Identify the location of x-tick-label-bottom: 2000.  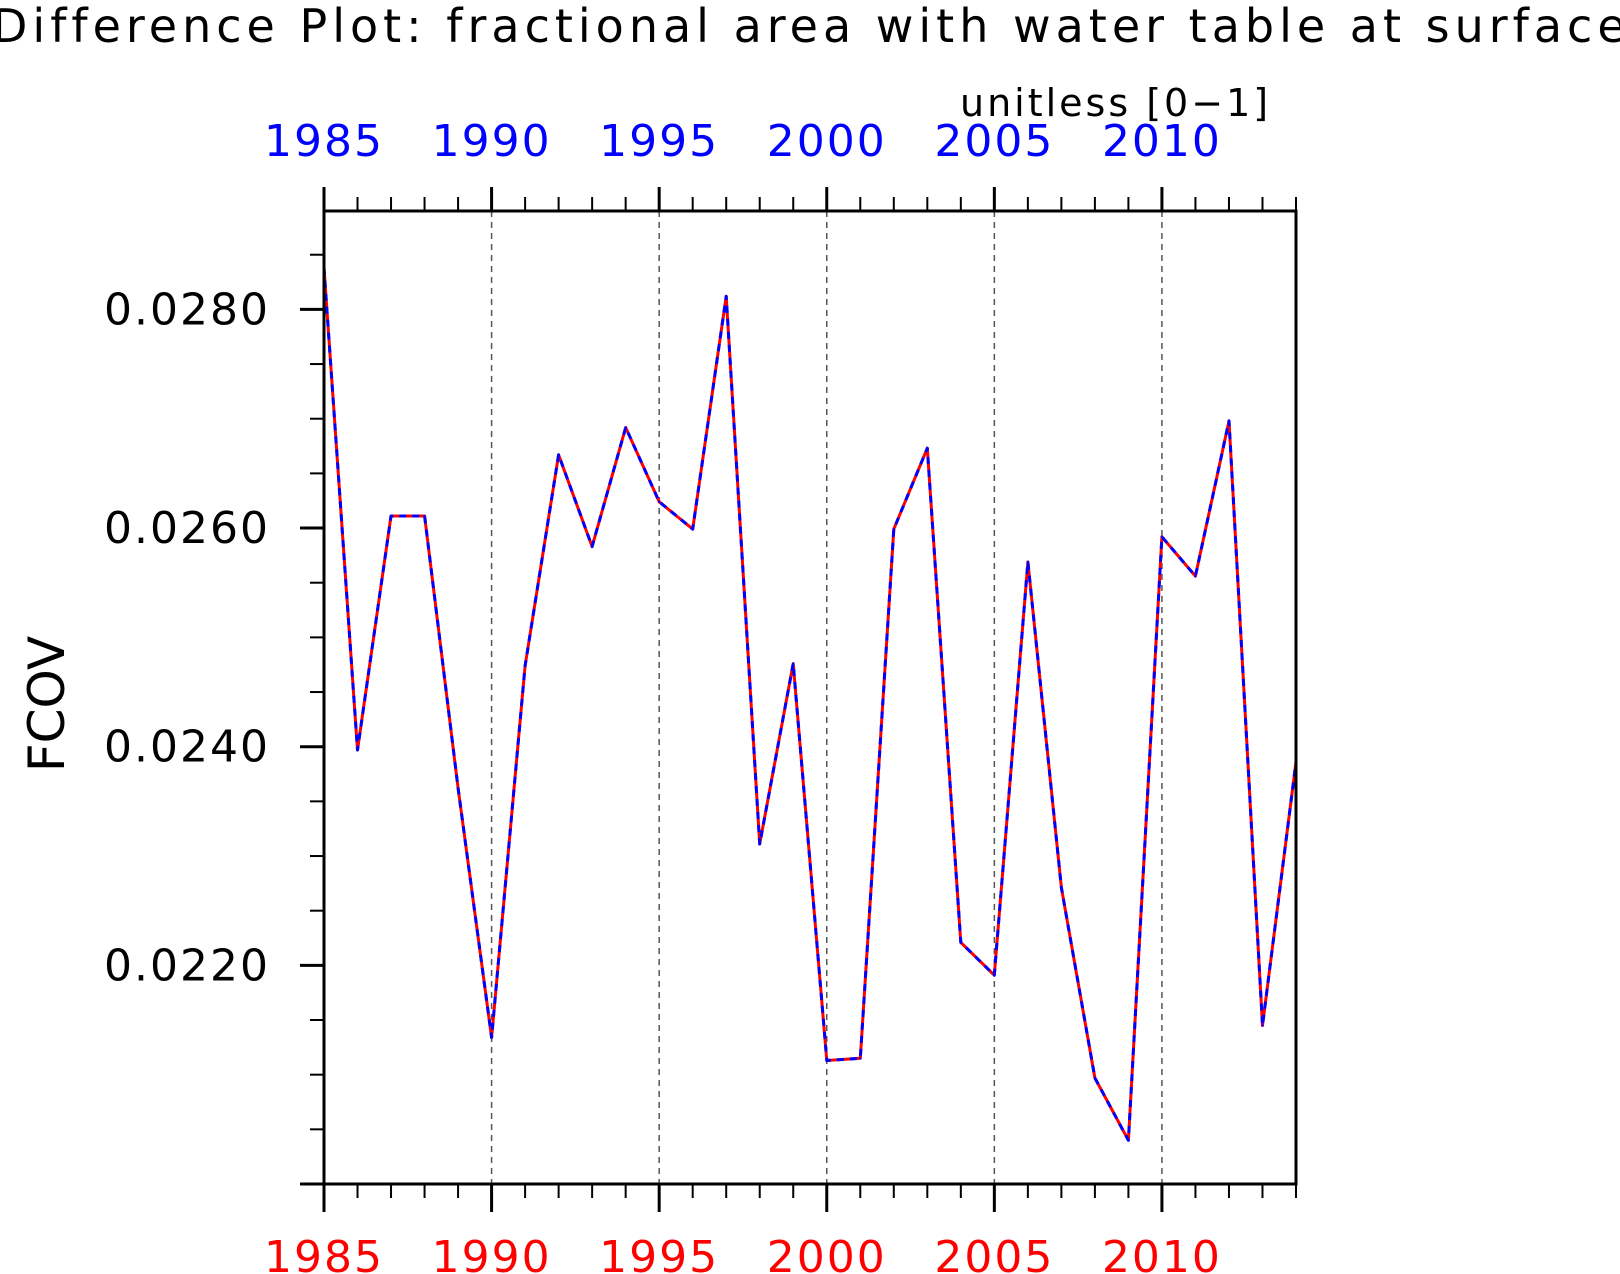
(827, 1253).